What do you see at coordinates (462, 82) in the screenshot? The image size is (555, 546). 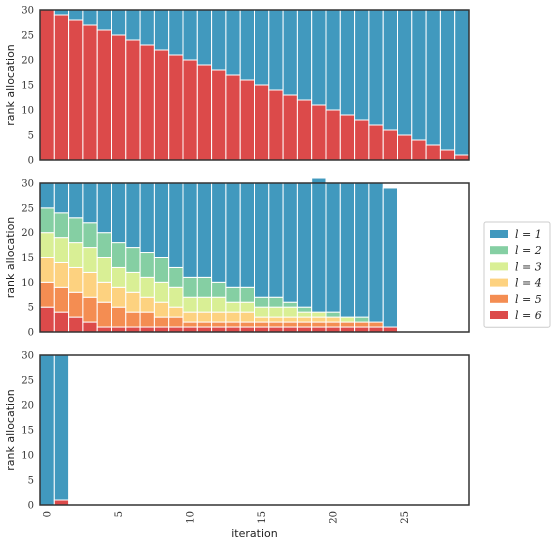 I see `bar-l1-x29` at bounding box center [462, 82].